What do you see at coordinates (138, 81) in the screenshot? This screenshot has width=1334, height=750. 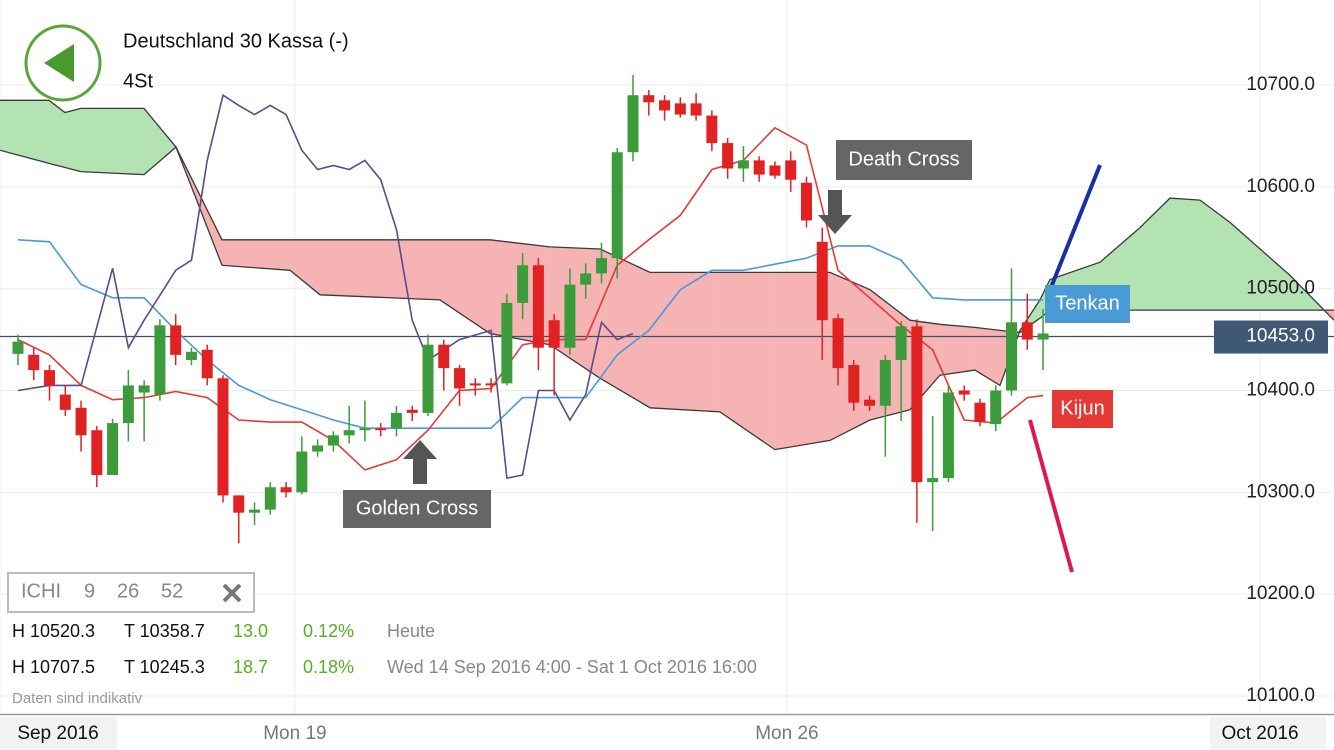 I see `interval: 4St` at bounding box center [138, 81].